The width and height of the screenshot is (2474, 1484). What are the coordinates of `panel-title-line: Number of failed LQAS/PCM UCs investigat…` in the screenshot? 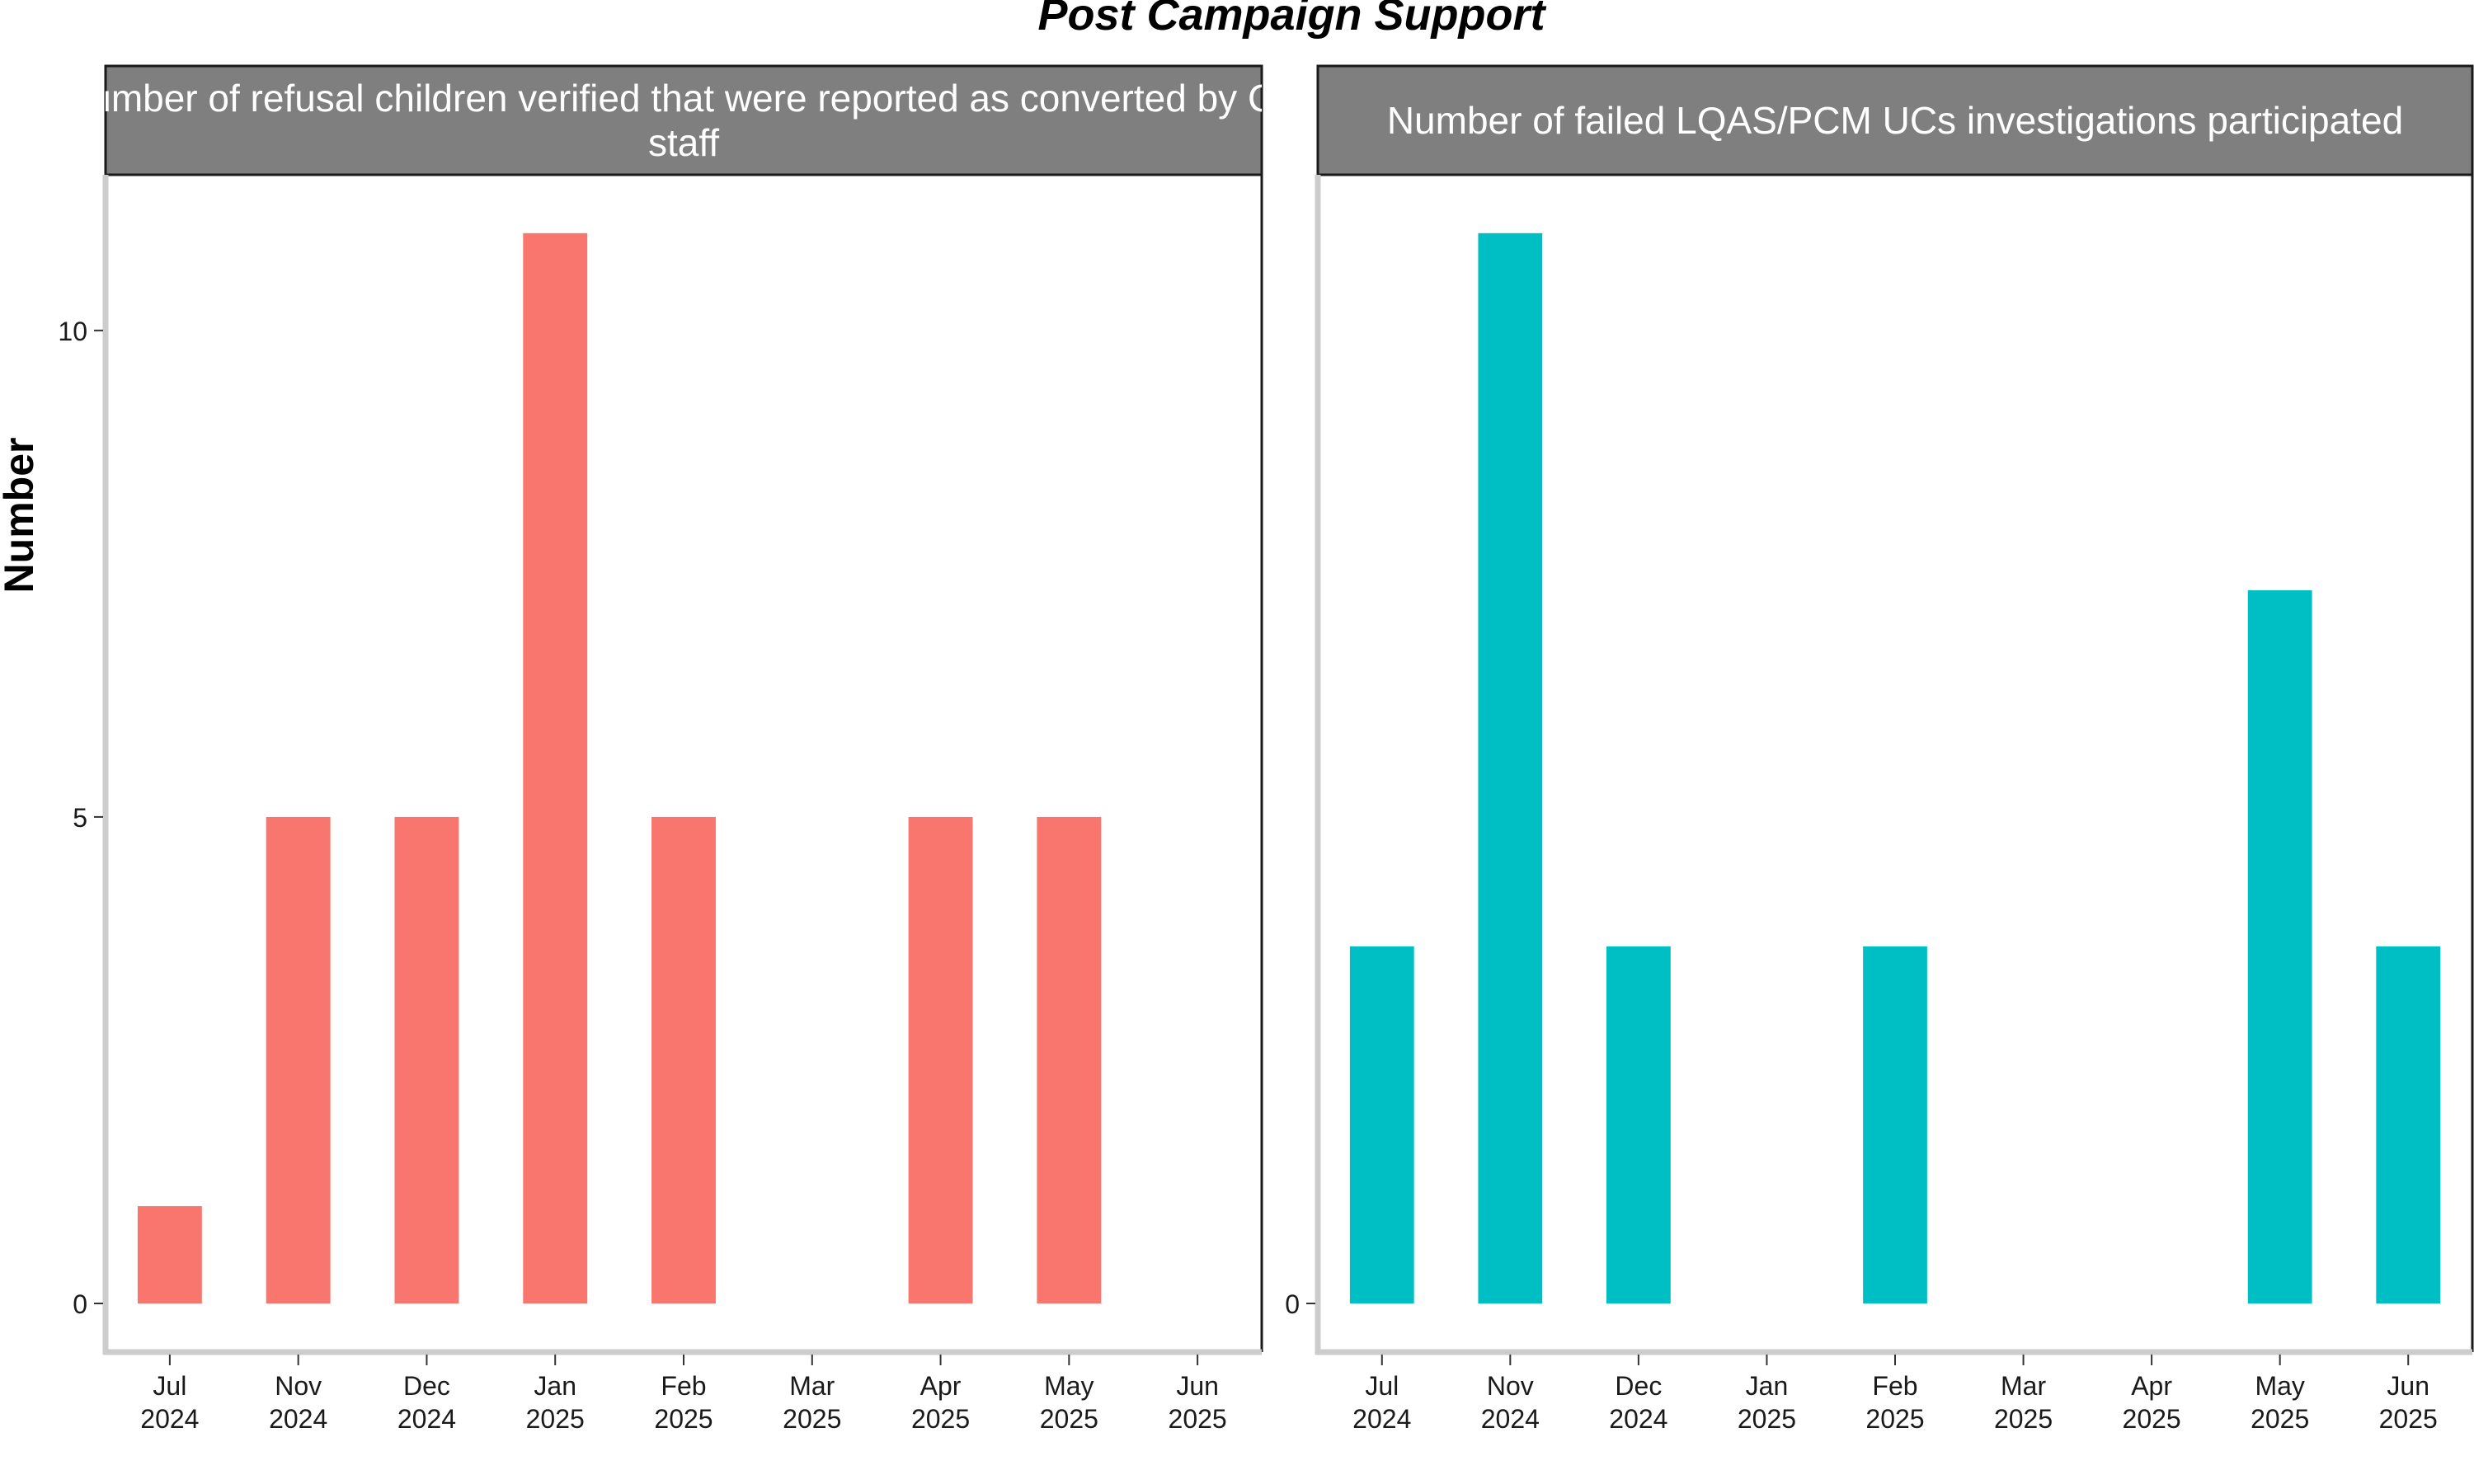 It's located at (1895, 120).